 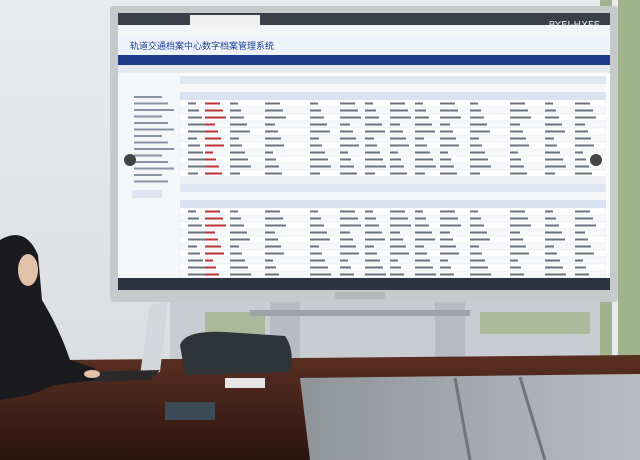 I want to click on browser-tab, so click(x=225, y=20).